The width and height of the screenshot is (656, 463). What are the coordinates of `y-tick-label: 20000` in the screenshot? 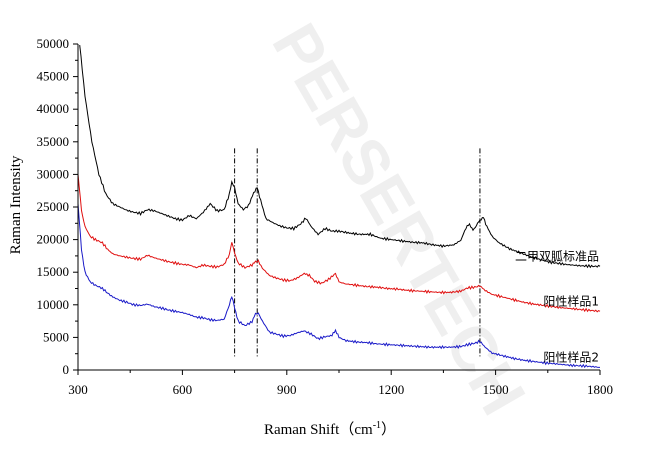 It's located at (53, 239).